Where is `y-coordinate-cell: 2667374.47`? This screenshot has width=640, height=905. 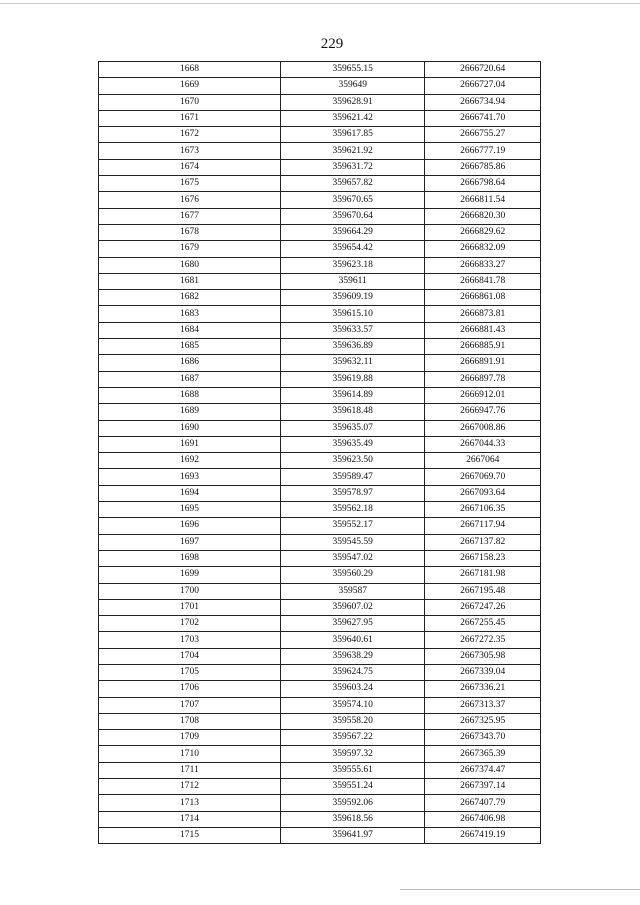 y-coordinate-cell: 2667374.47 is located at coordinates (482, 770).